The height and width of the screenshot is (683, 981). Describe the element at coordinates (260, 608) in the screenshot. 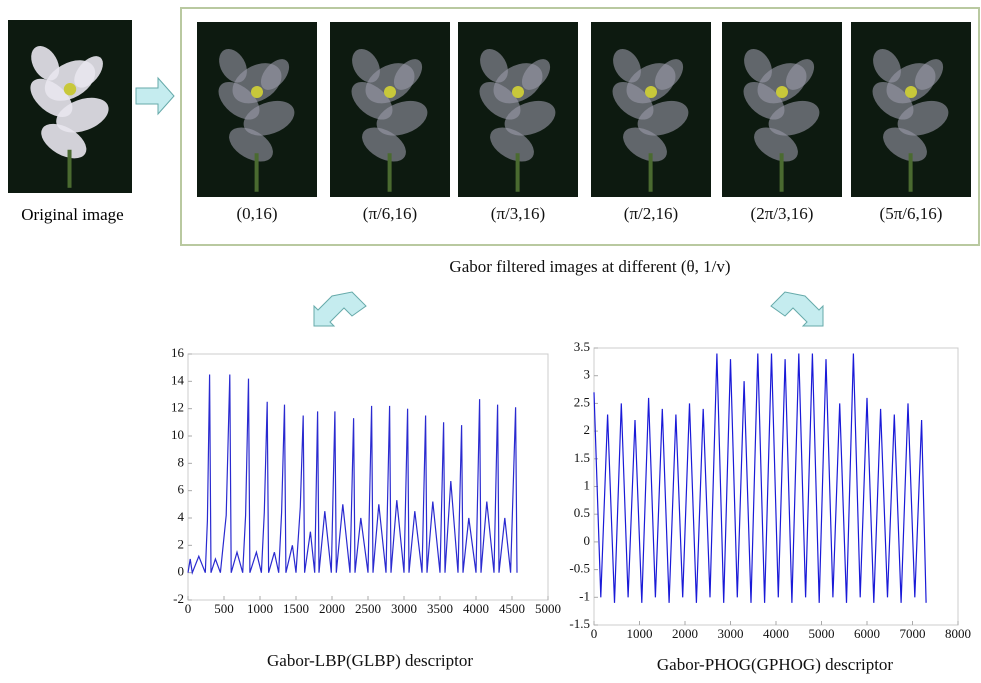

I see `x-tick-label: 1000` at that location.